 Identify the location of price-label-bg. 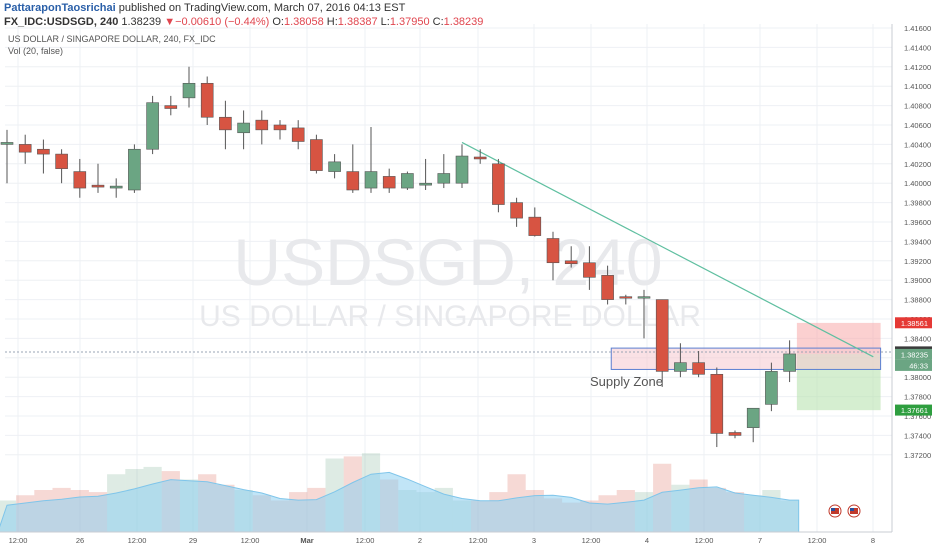
(913, 323).